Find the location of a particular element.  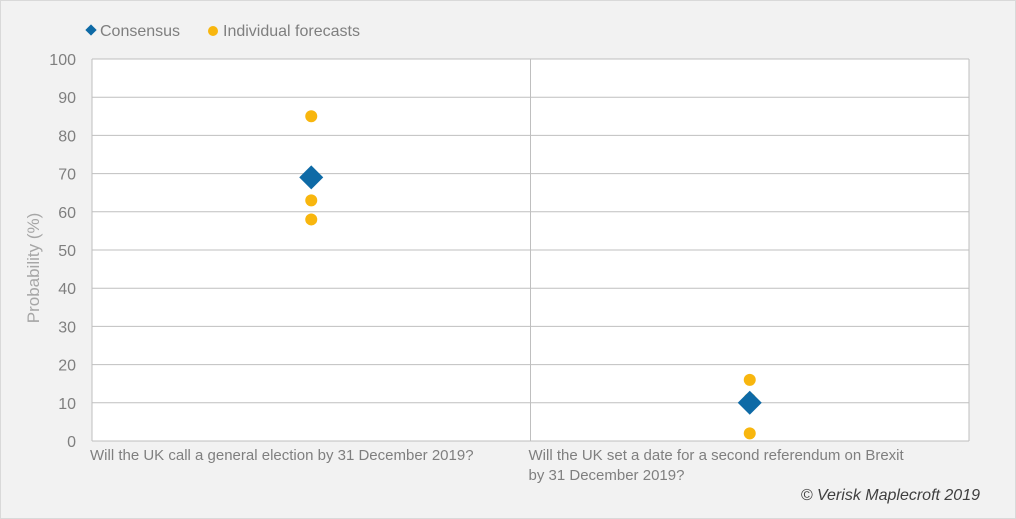

y-tick-label-60: 60 is located at coordinates (67, 213).